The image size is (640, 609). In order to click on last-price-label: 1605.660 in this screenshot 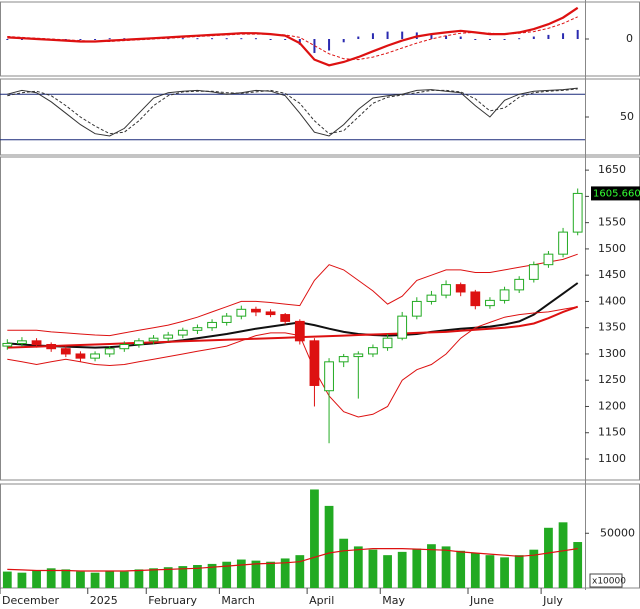, I will do `click(616, 193)`.